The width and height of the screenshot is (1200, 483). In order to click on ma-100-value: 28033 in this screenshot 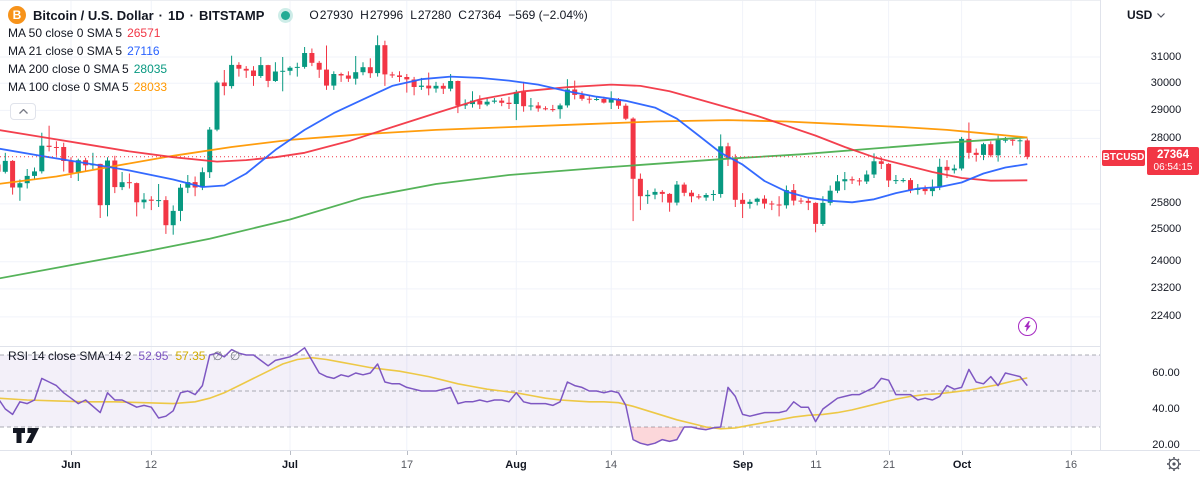, I will do `click(150, 87)`.